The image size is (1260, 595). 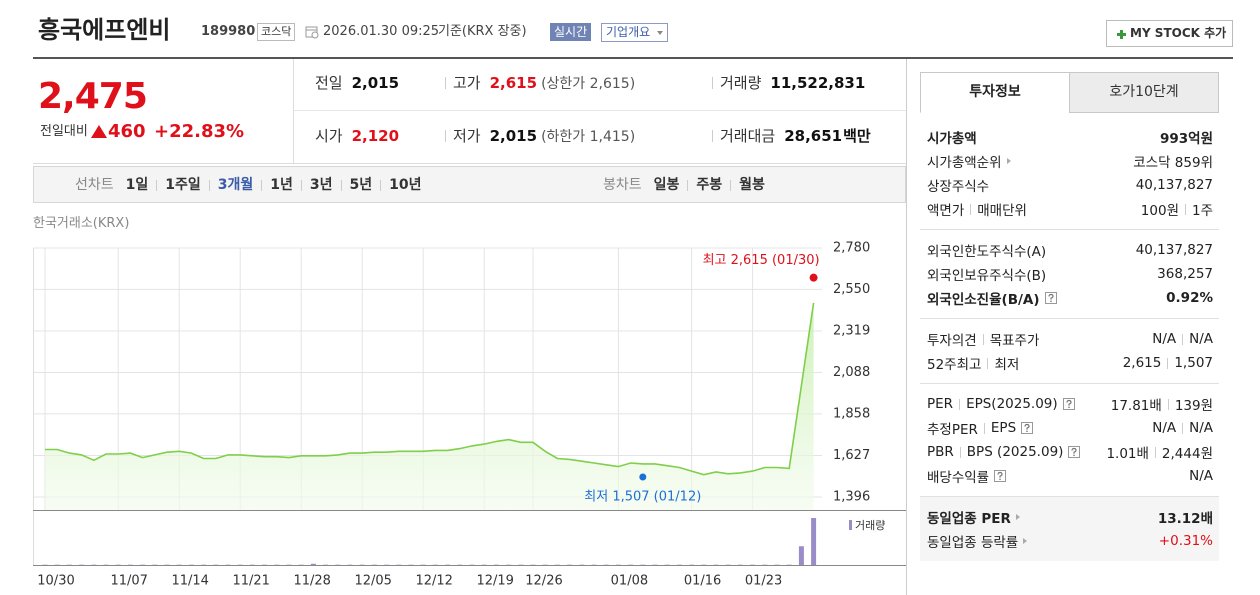 I want to click on value-part: +0.31%, so click(x=1185, y=541).